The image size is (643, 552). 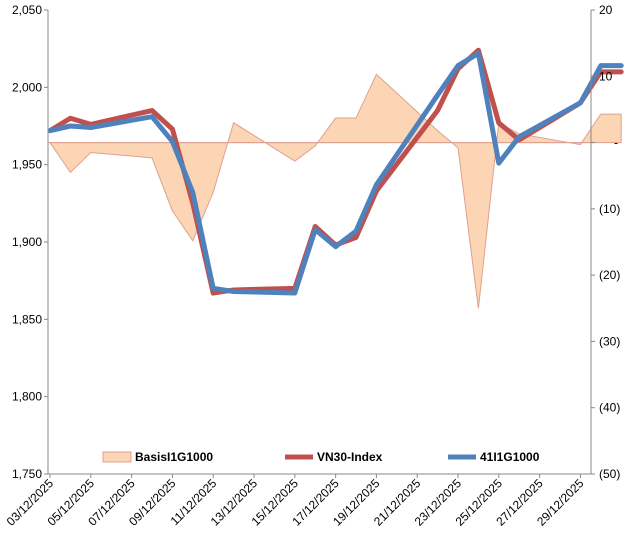 I want to click on y2-tick-label: -, so click(x=616, y=143).